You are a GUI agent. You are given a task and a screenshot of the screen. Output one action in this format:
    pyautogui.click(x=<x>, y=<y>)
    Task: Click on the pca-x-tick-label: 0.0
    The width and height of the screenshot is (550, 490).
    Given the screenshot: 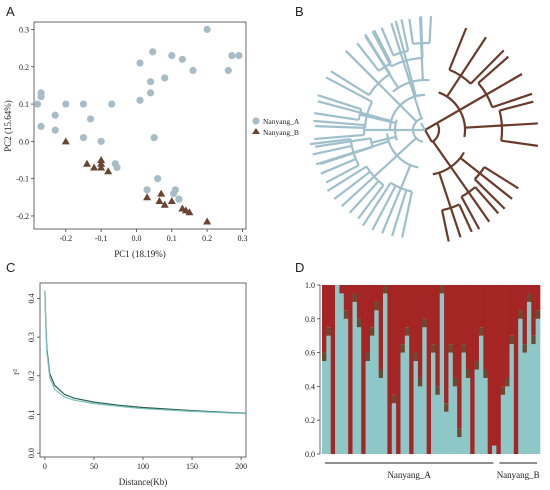 What is the action you would take?
    pyautogui.click(x=136, y=238)
    